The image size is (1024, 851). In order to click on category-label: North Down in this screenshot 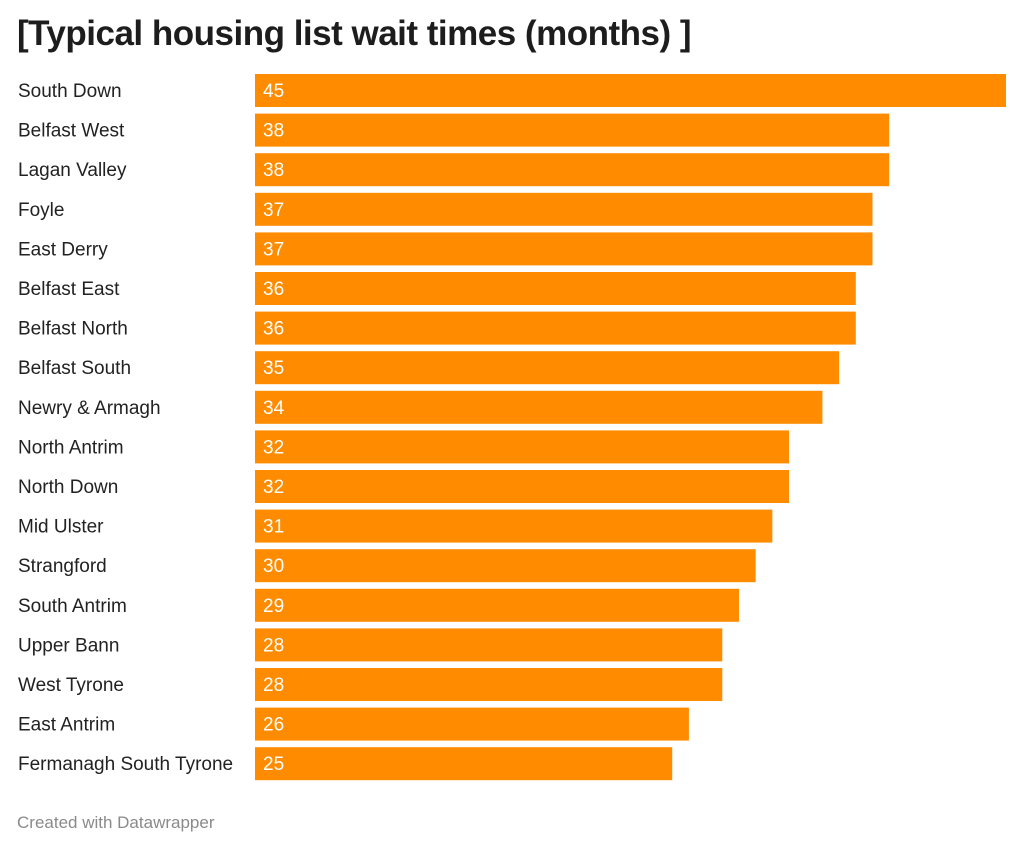, I will do `click(68, 487)`.